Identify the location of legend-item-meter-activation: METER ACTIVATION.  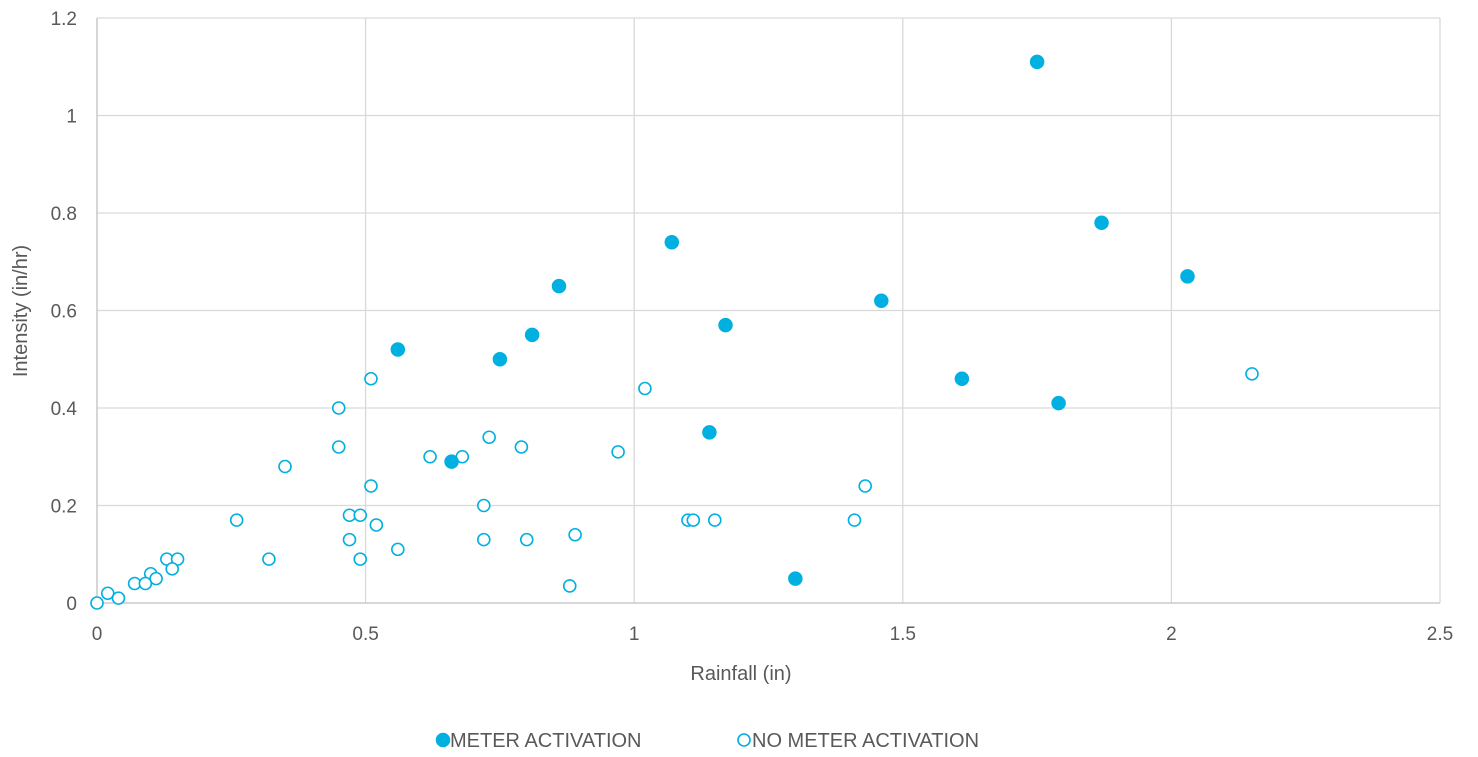
(538, 741).